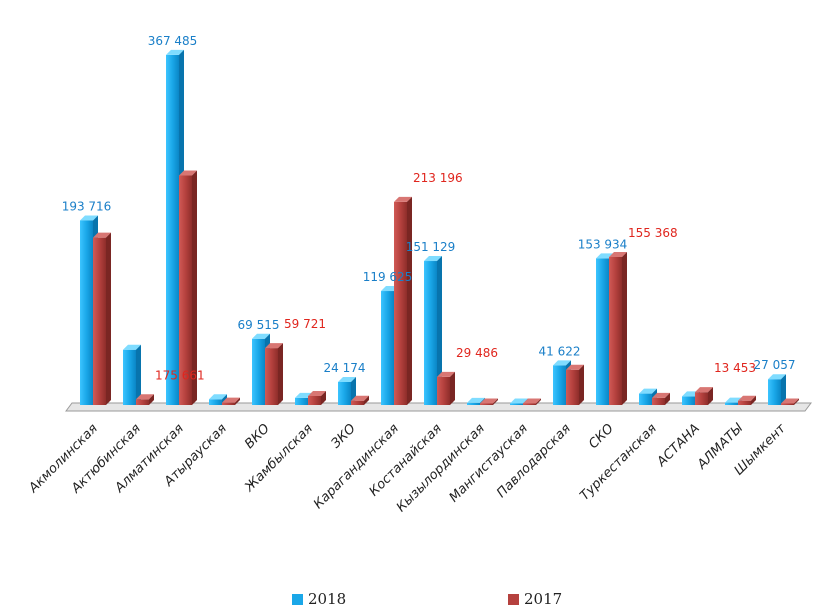  Describe the element at coordinates (388, 277) in the screenshot. I see `value-label-2018-7: 119 625` at that location.